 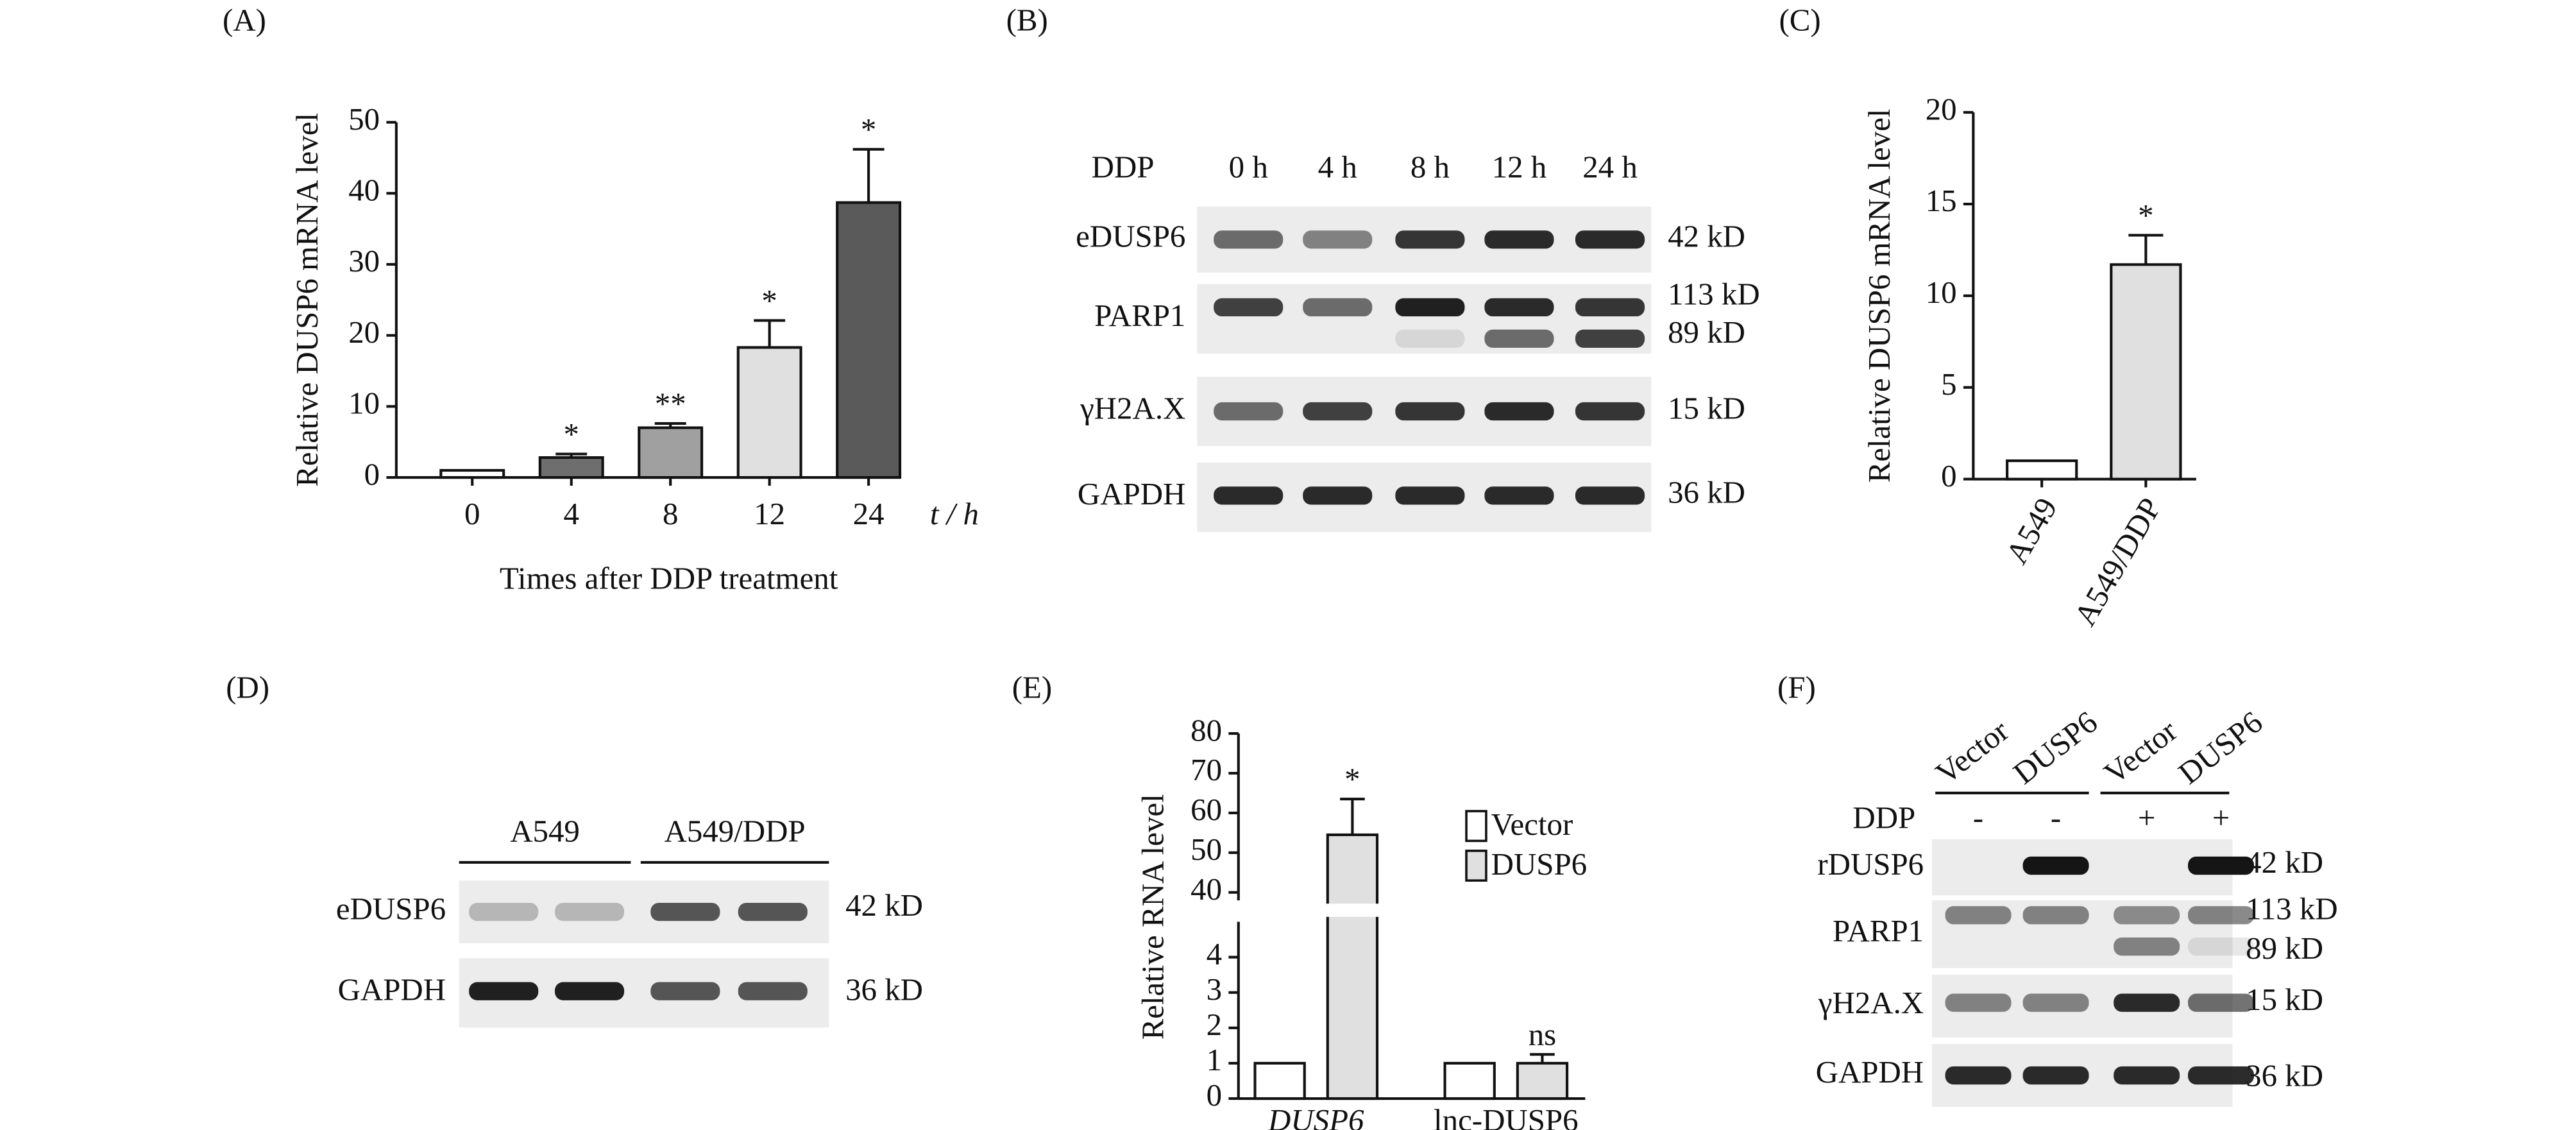 What do you see at coordinates (1796, 687) in the screenshot?
I see `panel-label: (F)` at bounding box center [1796, 687].